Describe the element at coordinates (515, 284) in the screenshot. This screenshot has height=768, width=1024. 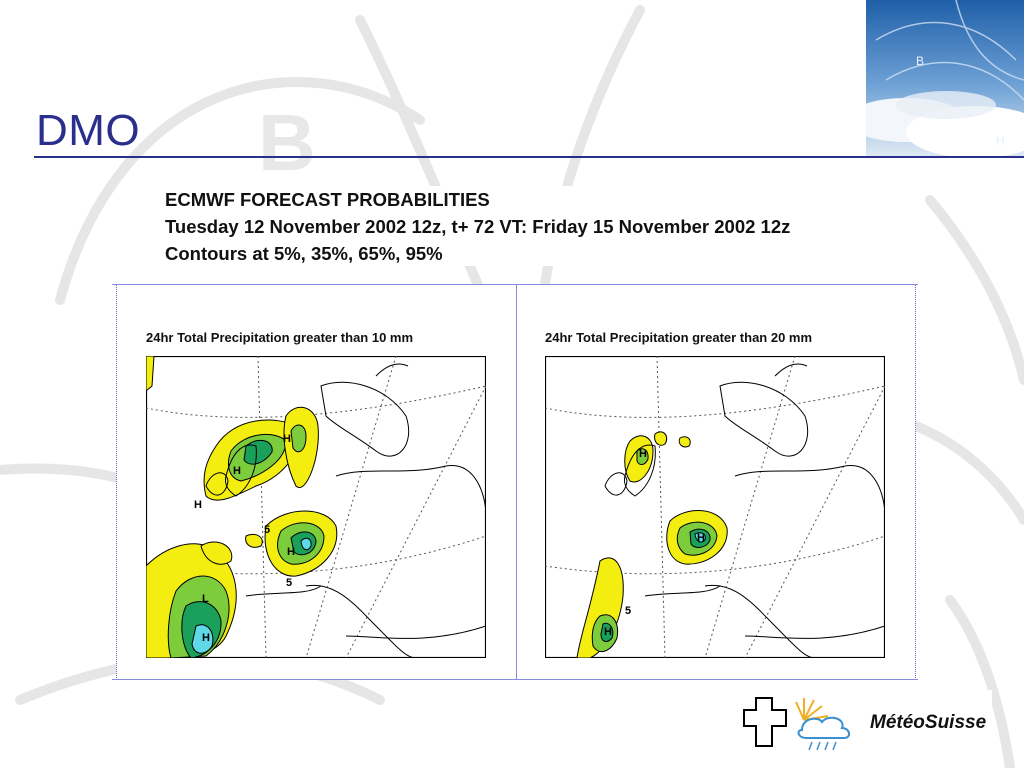
I see `frame-top-line` at that location.